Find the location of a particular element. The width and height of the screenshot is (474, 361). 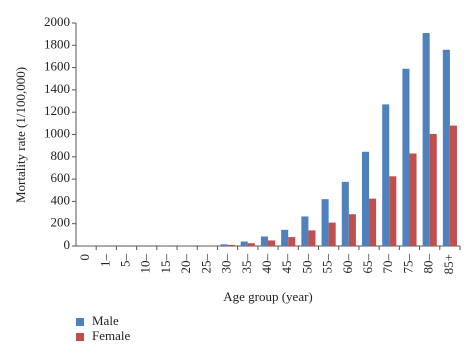

y-tick-label: 2000 is located at coordinates (57, 21).